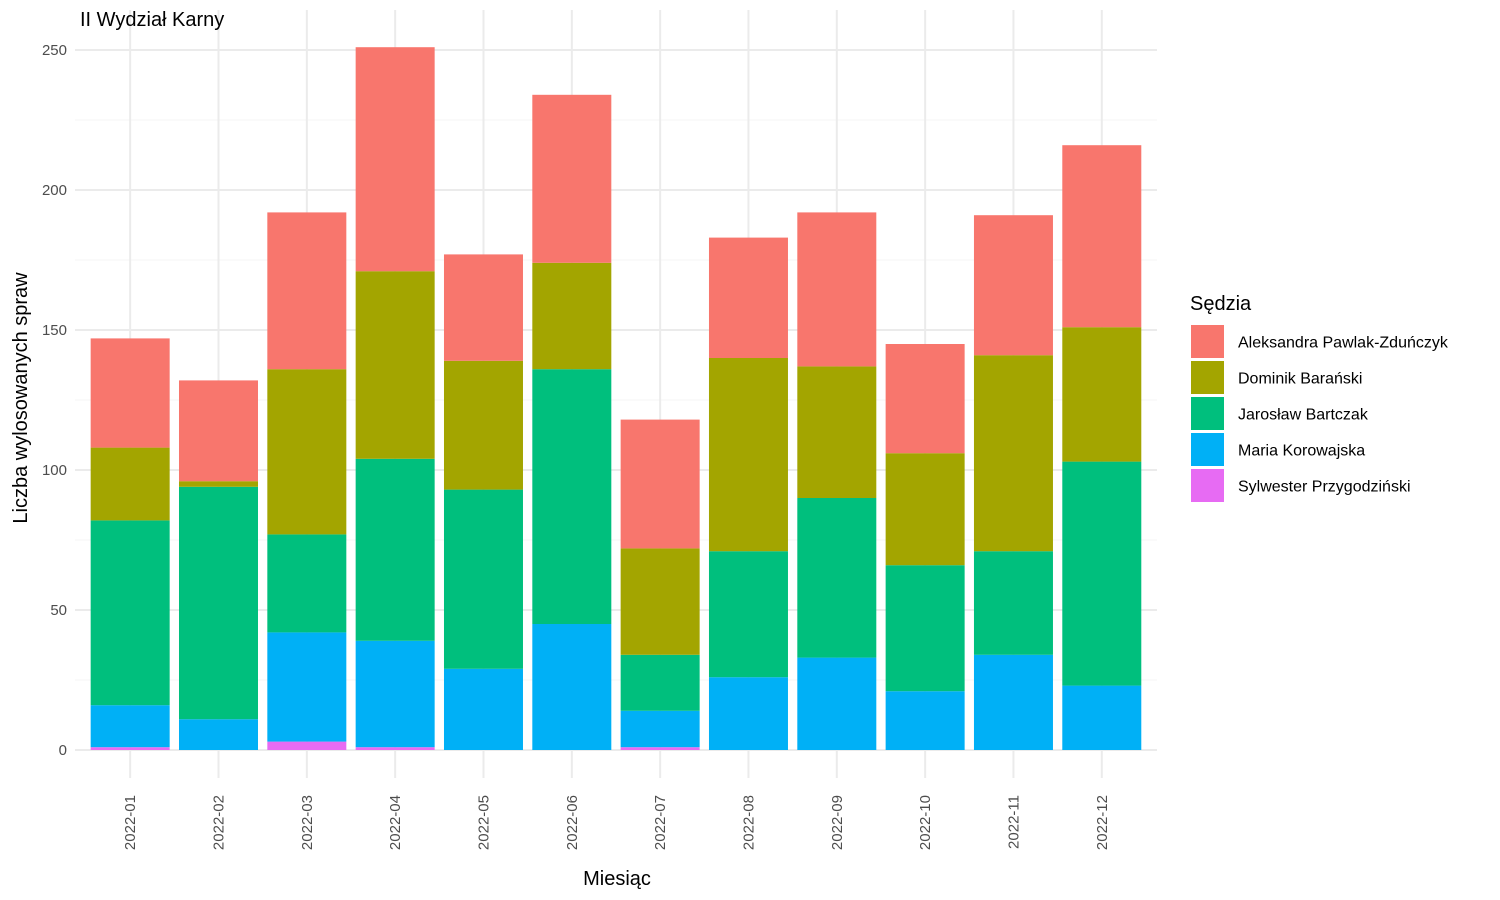  Describe the element at coordinates (130, 822) in the screenshot. I see `x-tick-label: 2022-01` at that location.